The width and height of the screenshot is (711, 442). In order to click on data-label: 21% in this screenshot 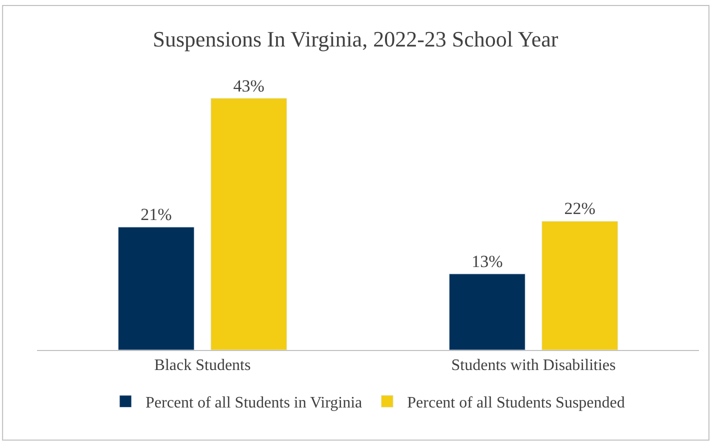, I will do `click(156, 214)`.